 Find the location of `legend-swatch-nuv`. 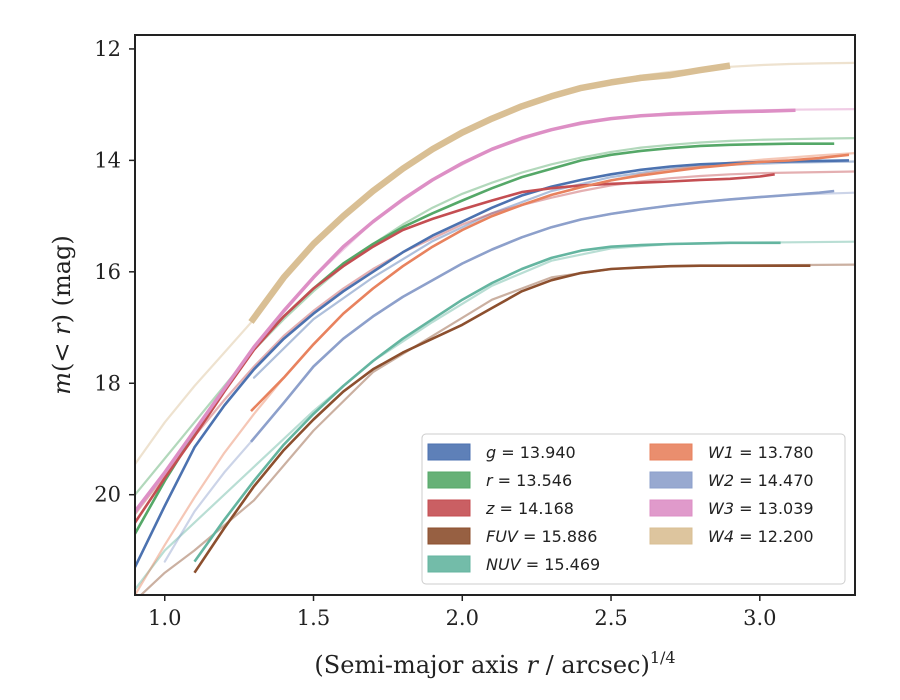

legend-swatch-nuv is located at coordinates (449, 564).